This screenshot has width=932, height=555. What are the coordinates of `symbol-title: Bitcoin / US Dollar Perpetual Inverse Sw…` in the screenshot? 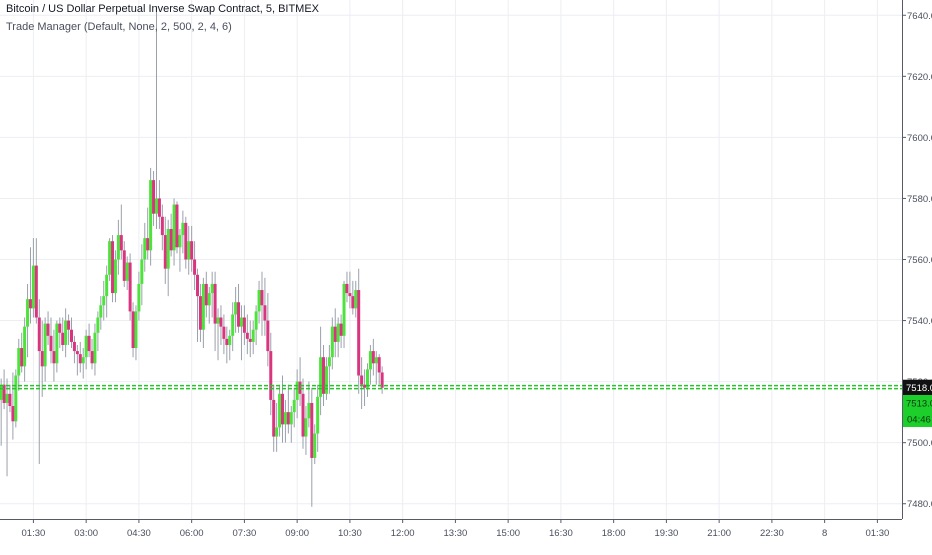 It's located at (163, 9).